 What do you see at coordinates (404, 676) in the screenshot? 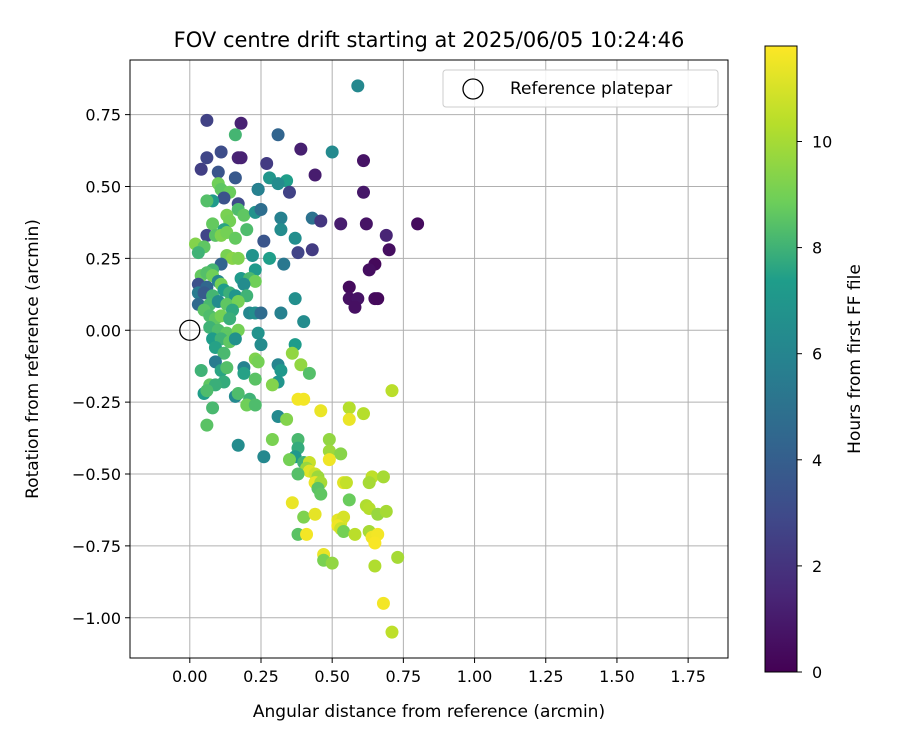
I see `x-tick-label: 0.75` at bounding box center [404, 676].